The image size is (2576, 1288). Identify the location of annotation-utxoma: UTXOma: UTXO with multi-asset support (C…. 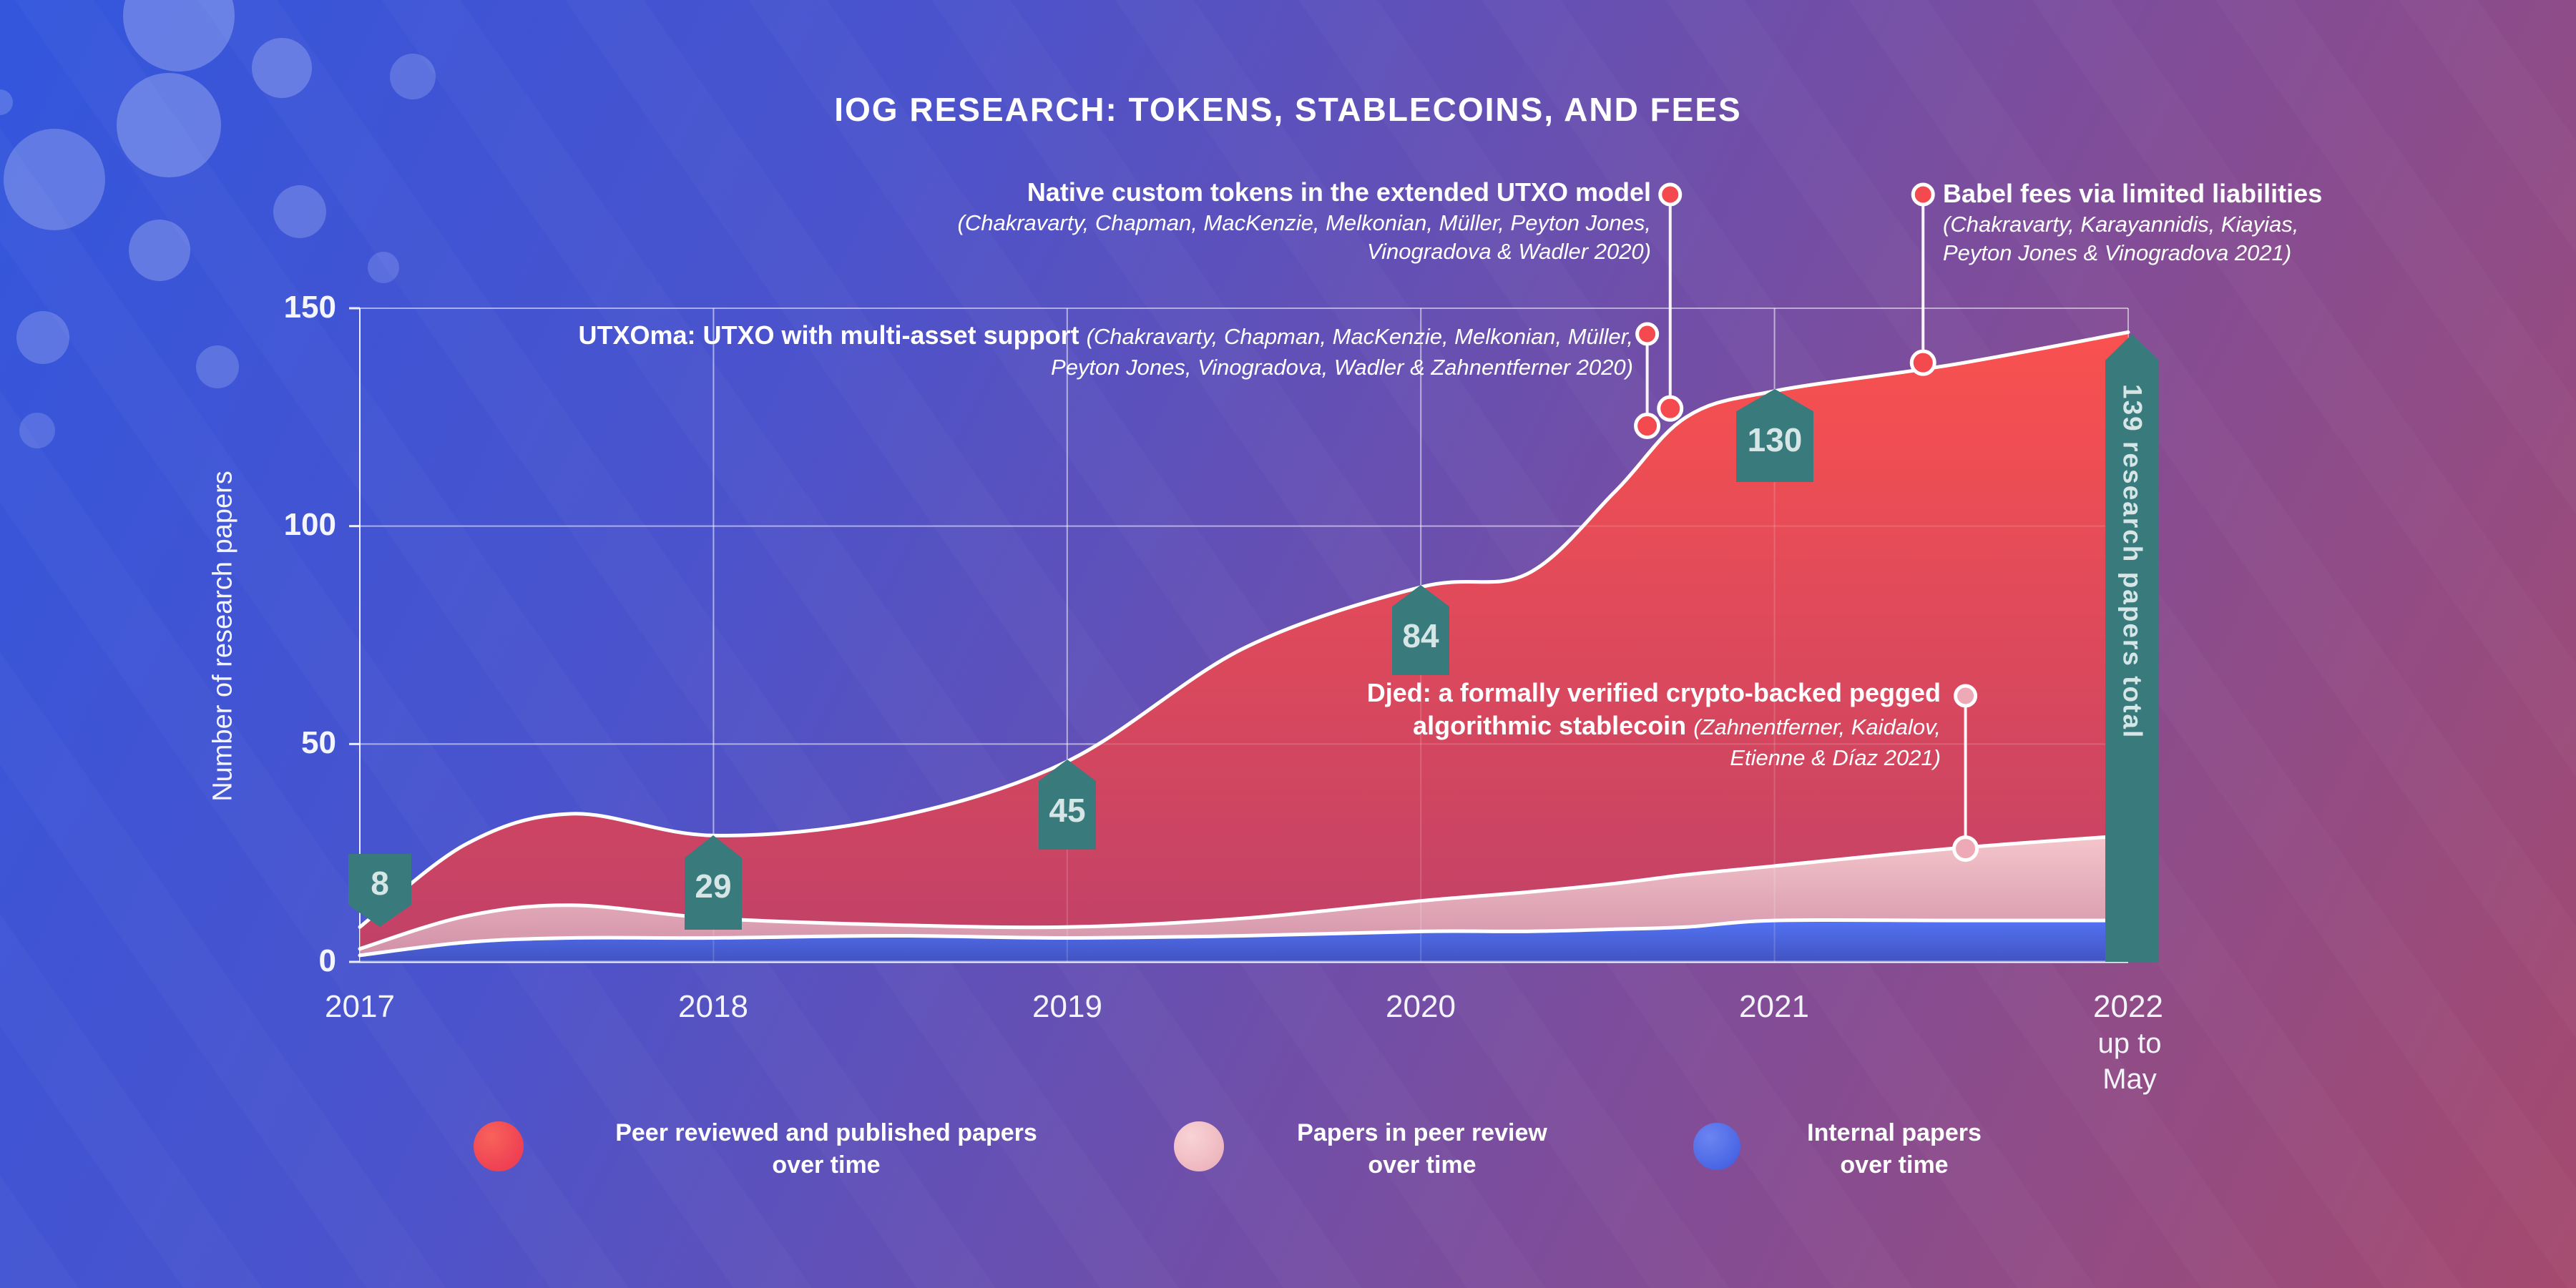
(1007, 351).